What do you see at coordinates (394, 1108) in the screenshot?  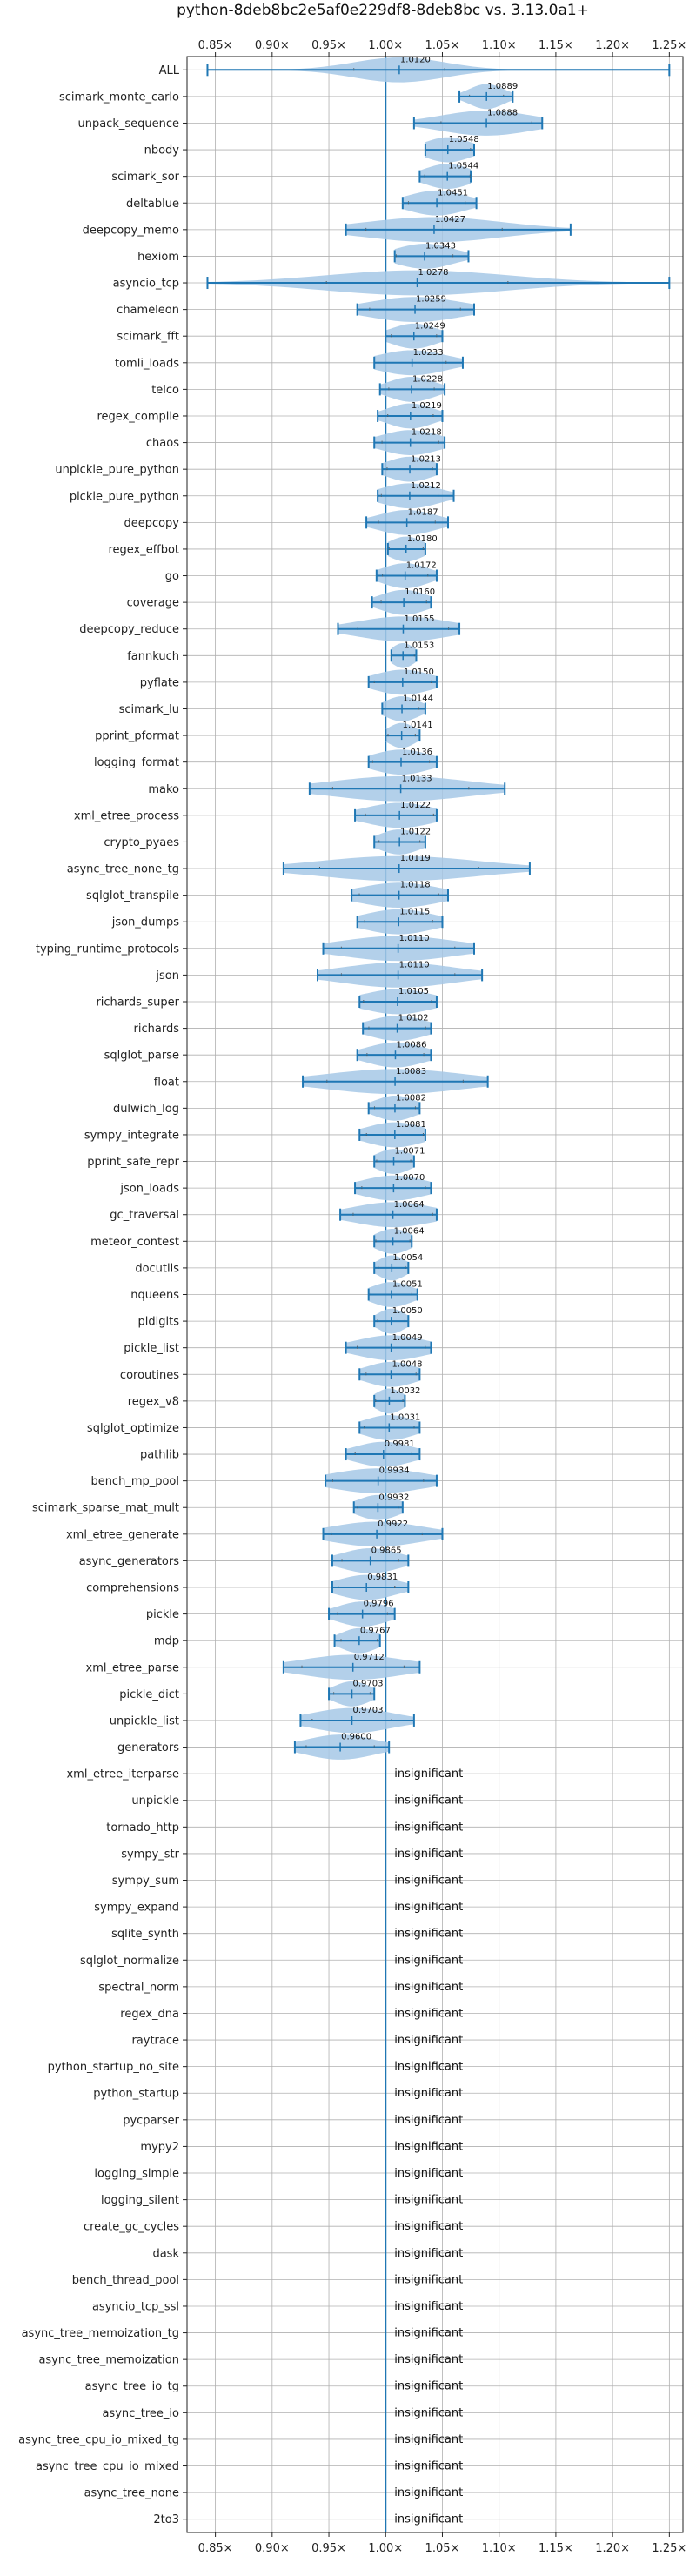 I see `violin-dulwich_log` at bounding box center [394, 1108].